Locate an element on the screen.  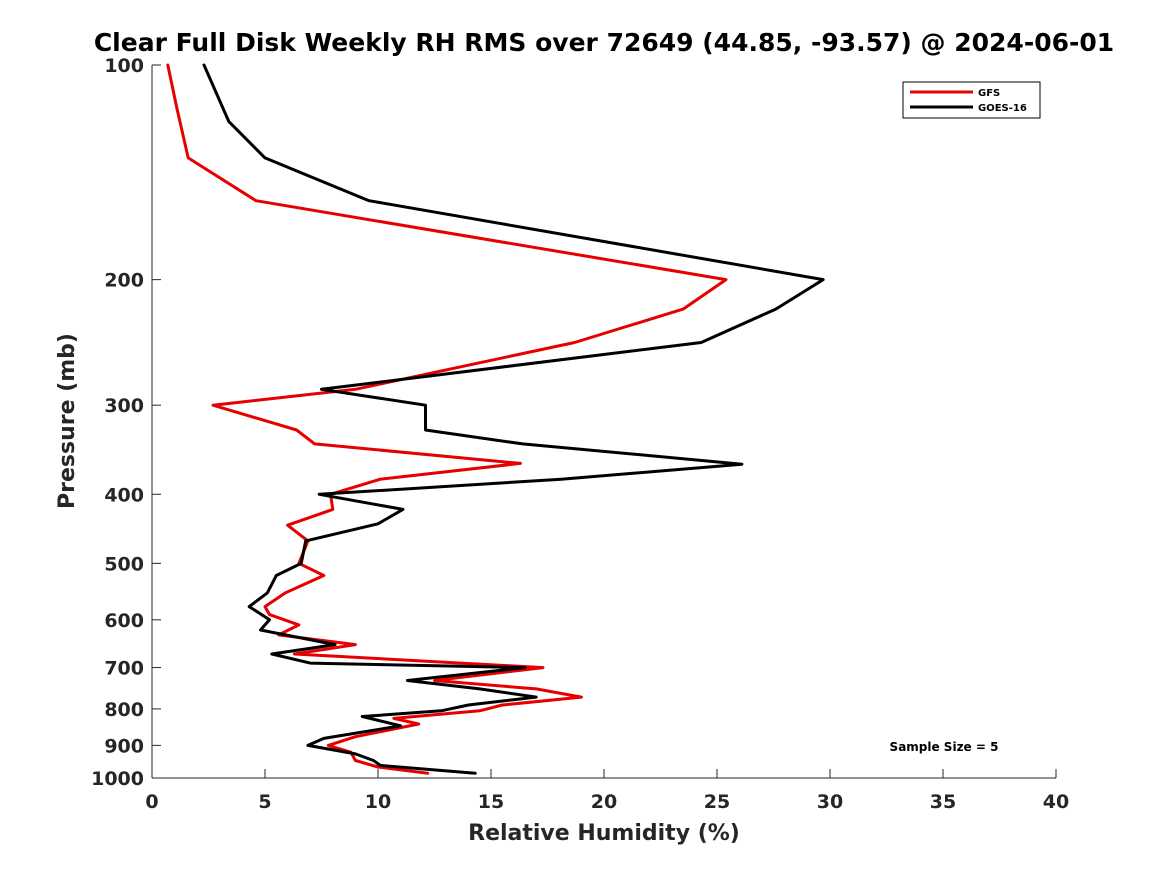
x-tick-label: 25 is located at coordinates (717, 802).